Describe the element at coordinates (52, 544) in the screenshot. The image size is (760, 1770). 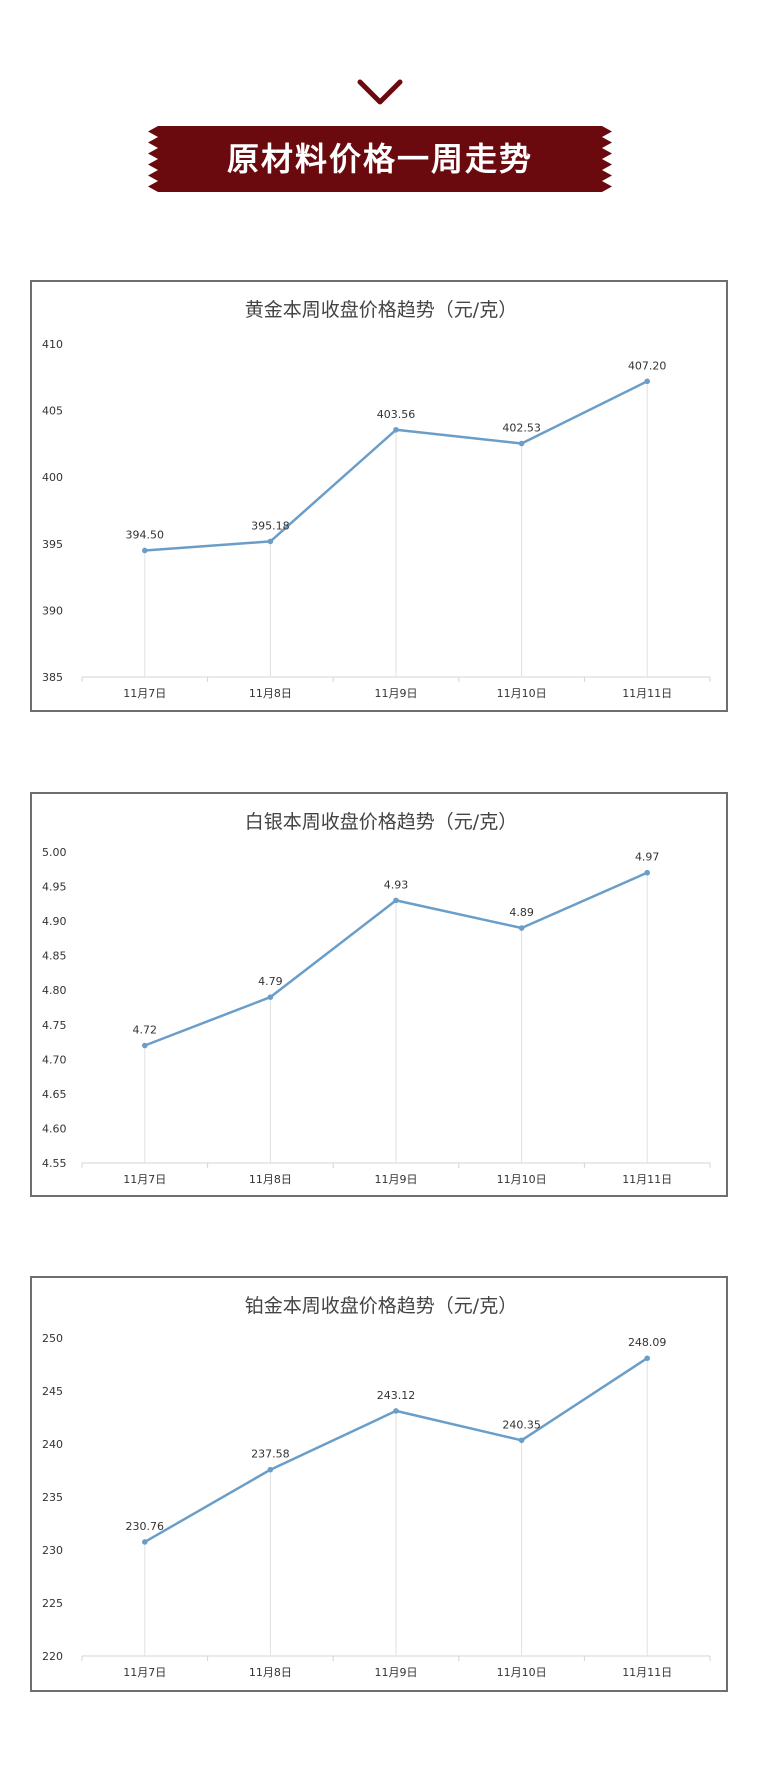
I see `y-tick-label: 395` at that location.